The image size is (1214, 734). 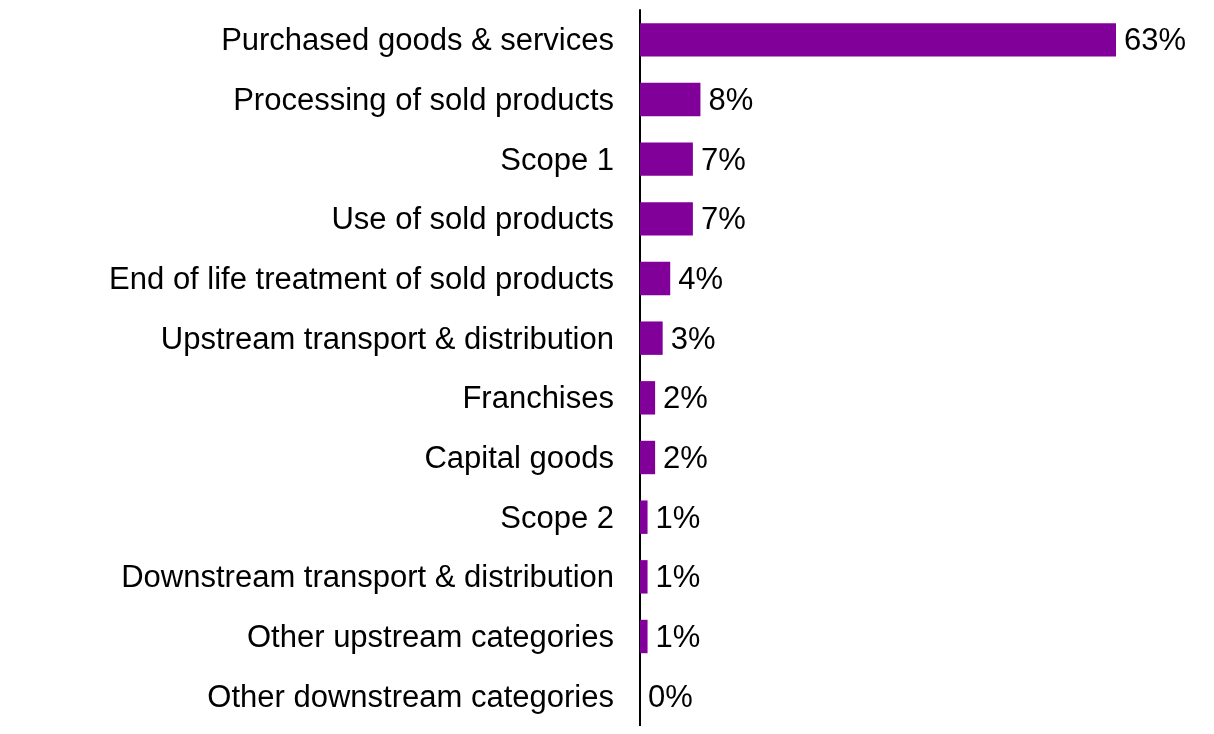 I want to click on y-tick-label: Scope 2, so click(x=557, y=517).